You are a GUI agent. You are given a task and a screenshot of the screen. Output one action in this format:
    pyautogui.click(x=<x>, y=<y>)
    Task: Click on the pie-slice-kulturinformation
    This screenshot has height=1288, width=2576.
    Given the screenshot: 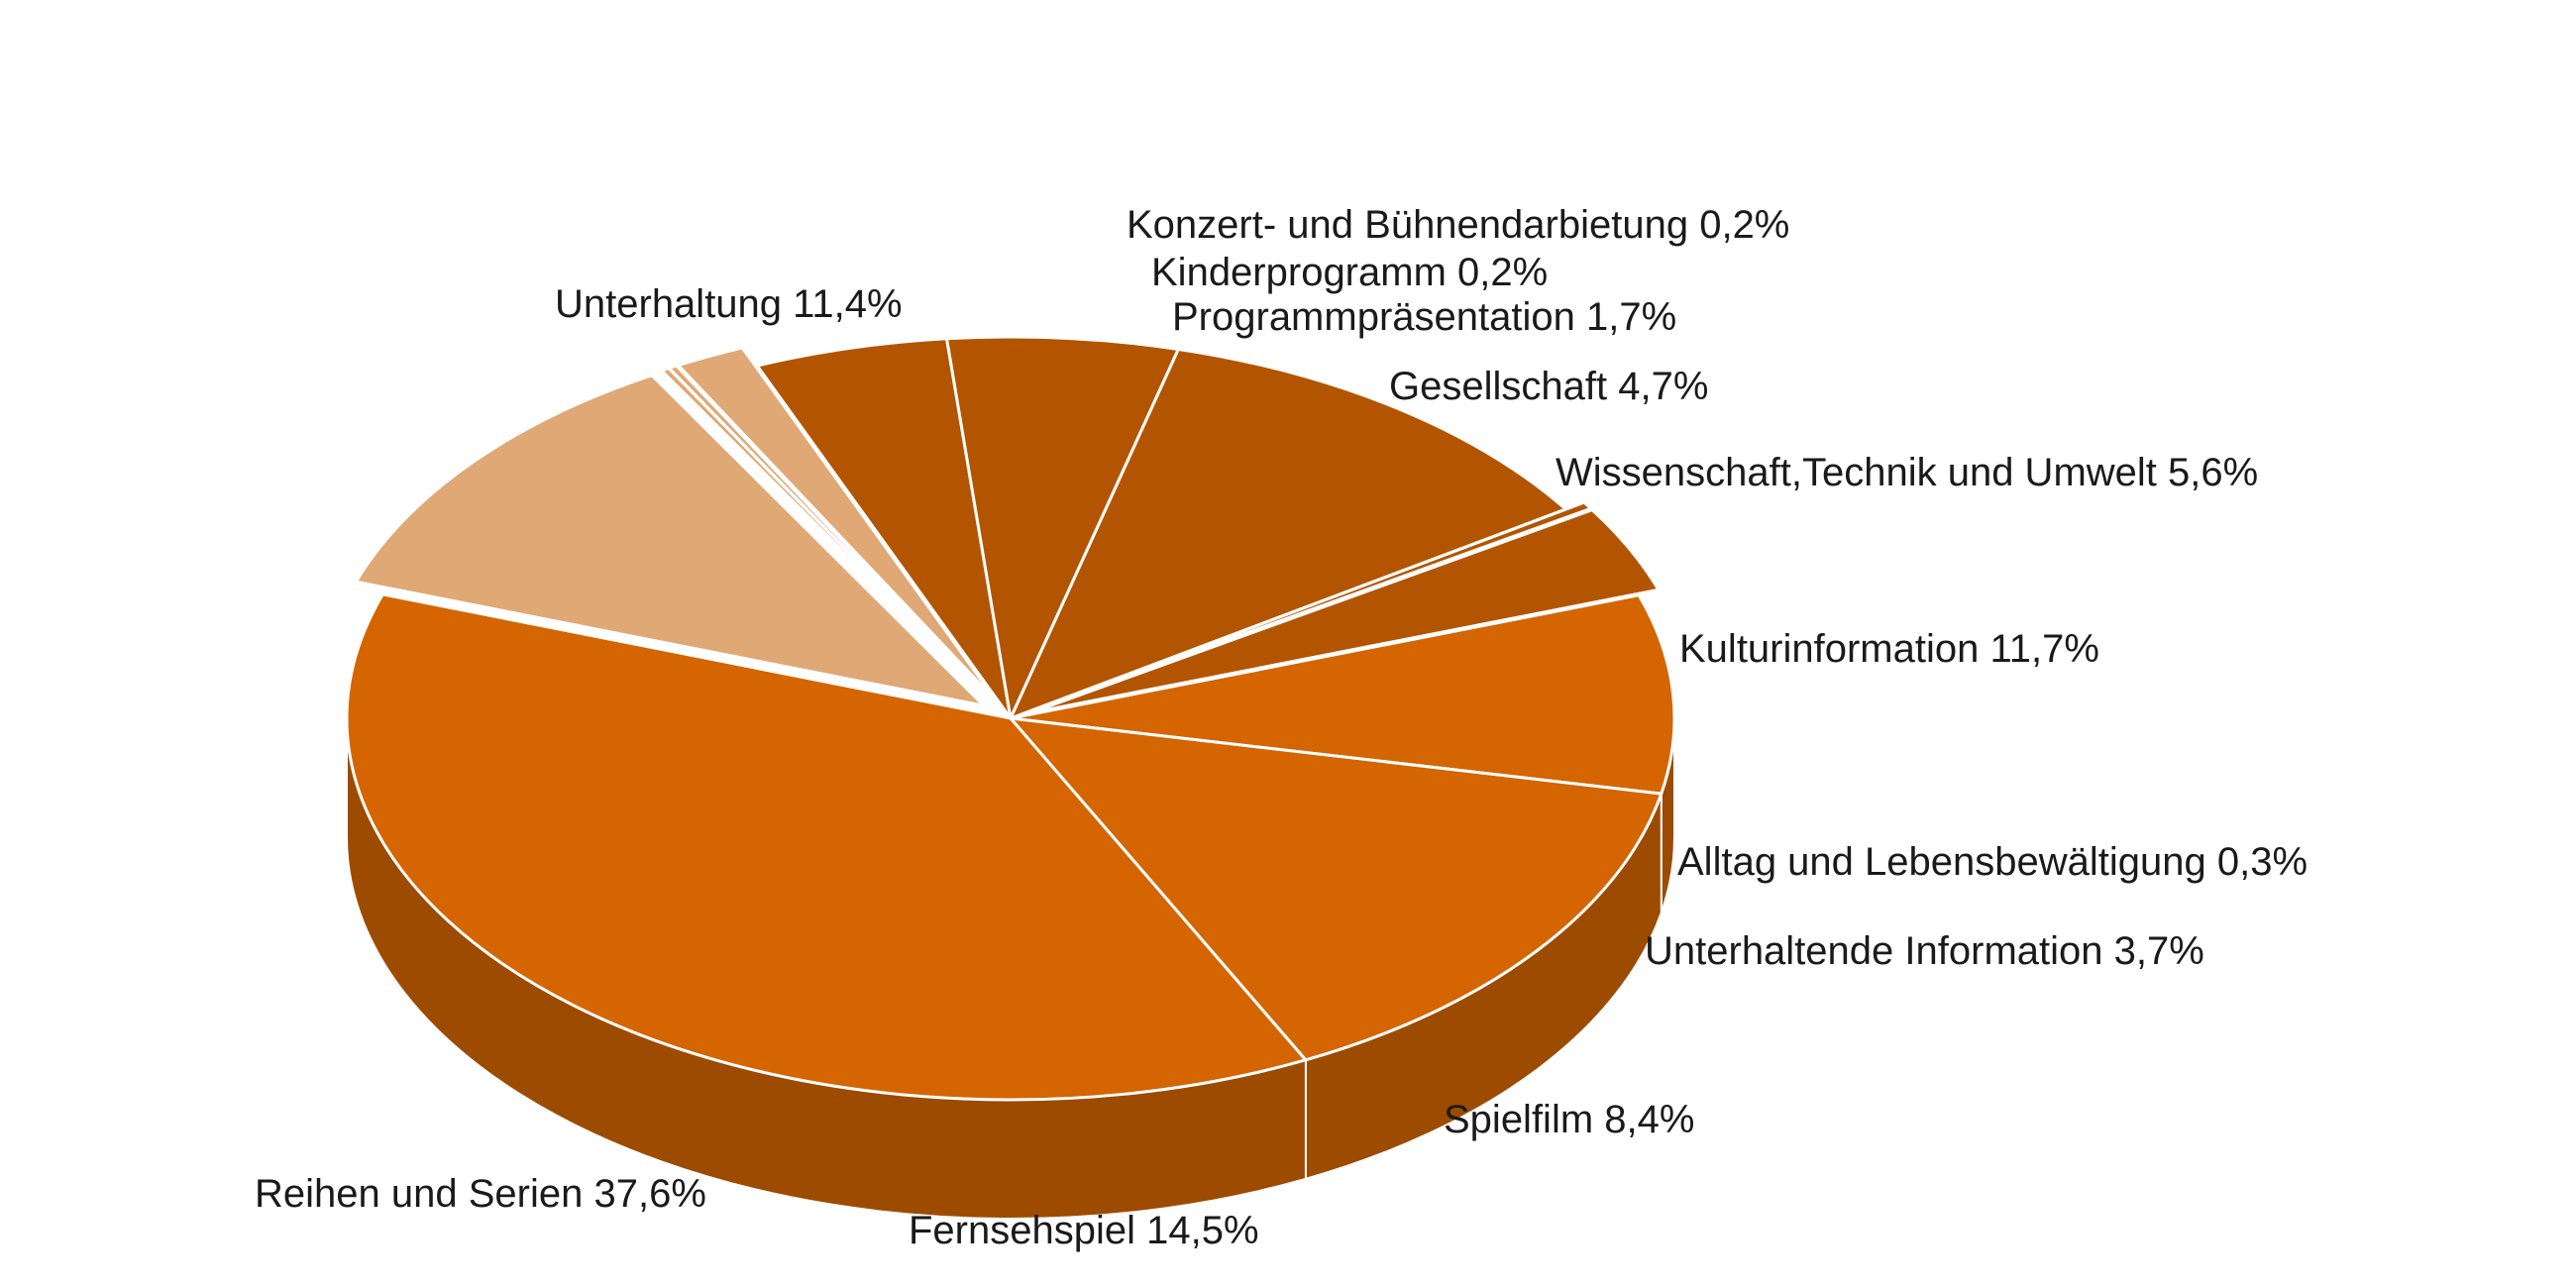 What is the action you would take?
    pyautogui.click(x=1288, y=534)
    